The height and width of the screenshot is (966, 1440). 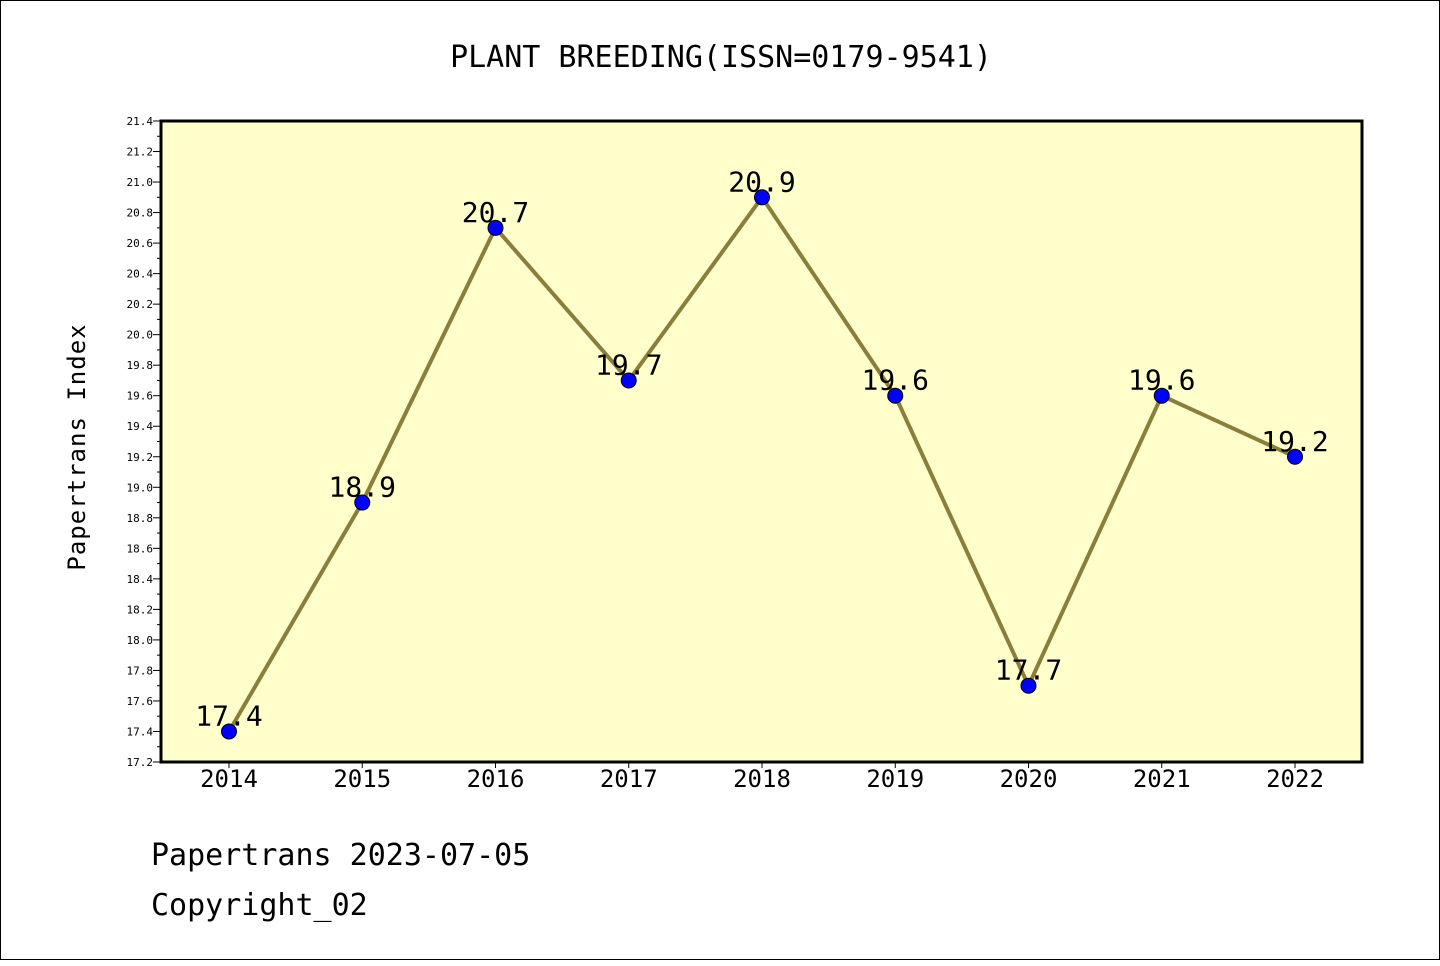 I want to click on data-label: 20.7, so click(x=495, y=212).